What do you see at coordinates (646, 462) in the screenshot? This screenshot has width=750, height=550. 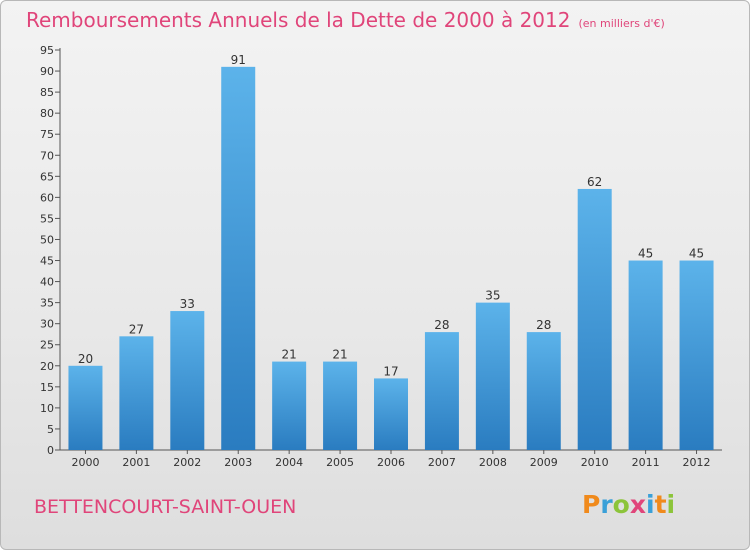 I see `x-tick-label: 2011` at bounding box center [646, 462].